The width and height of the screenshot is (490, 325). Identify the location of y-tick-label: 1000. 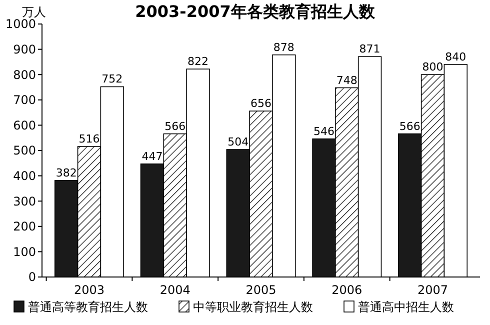
(20, 24).